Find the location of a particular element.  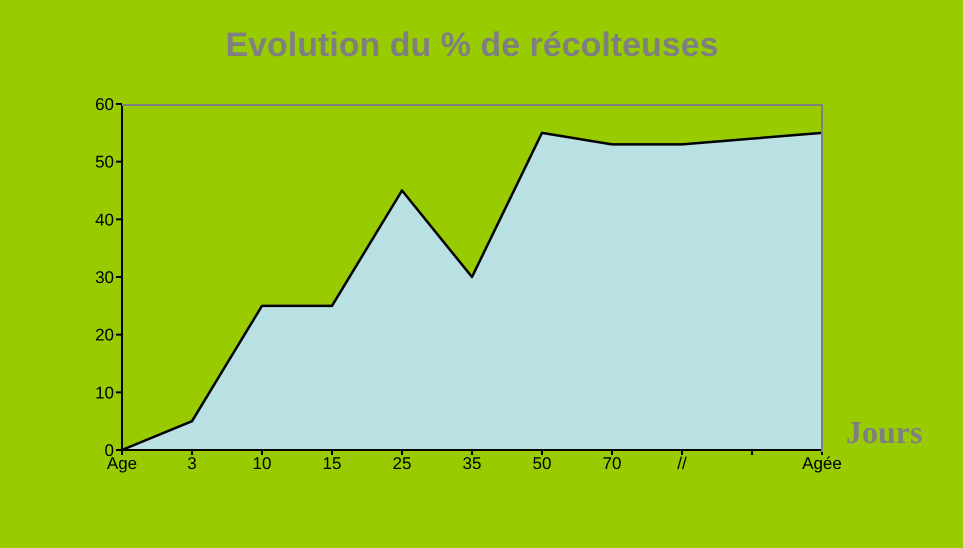

x-tick-label: 70 is located at coordinates (612, 464).